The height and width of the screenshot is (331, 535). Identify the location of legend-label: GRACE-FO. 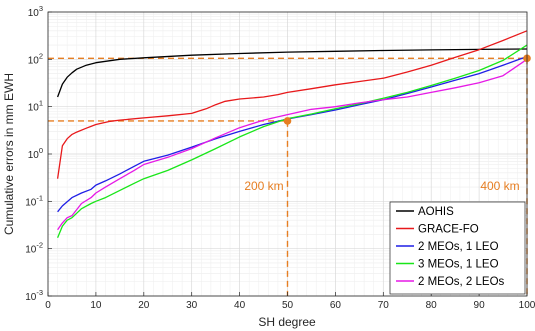
(448, 230).